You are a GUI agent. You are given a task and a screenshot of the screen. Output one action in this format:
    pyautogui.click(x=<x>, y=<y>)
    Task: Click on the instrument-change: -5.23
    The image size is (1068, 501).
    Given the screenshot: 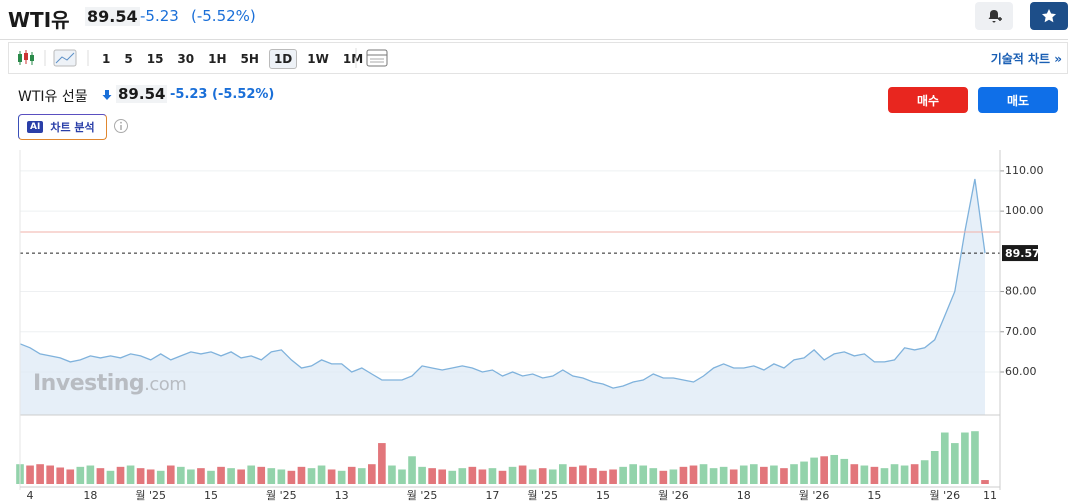 What is the action you would take?
    pyautogui.click(x=189, y=94)
    